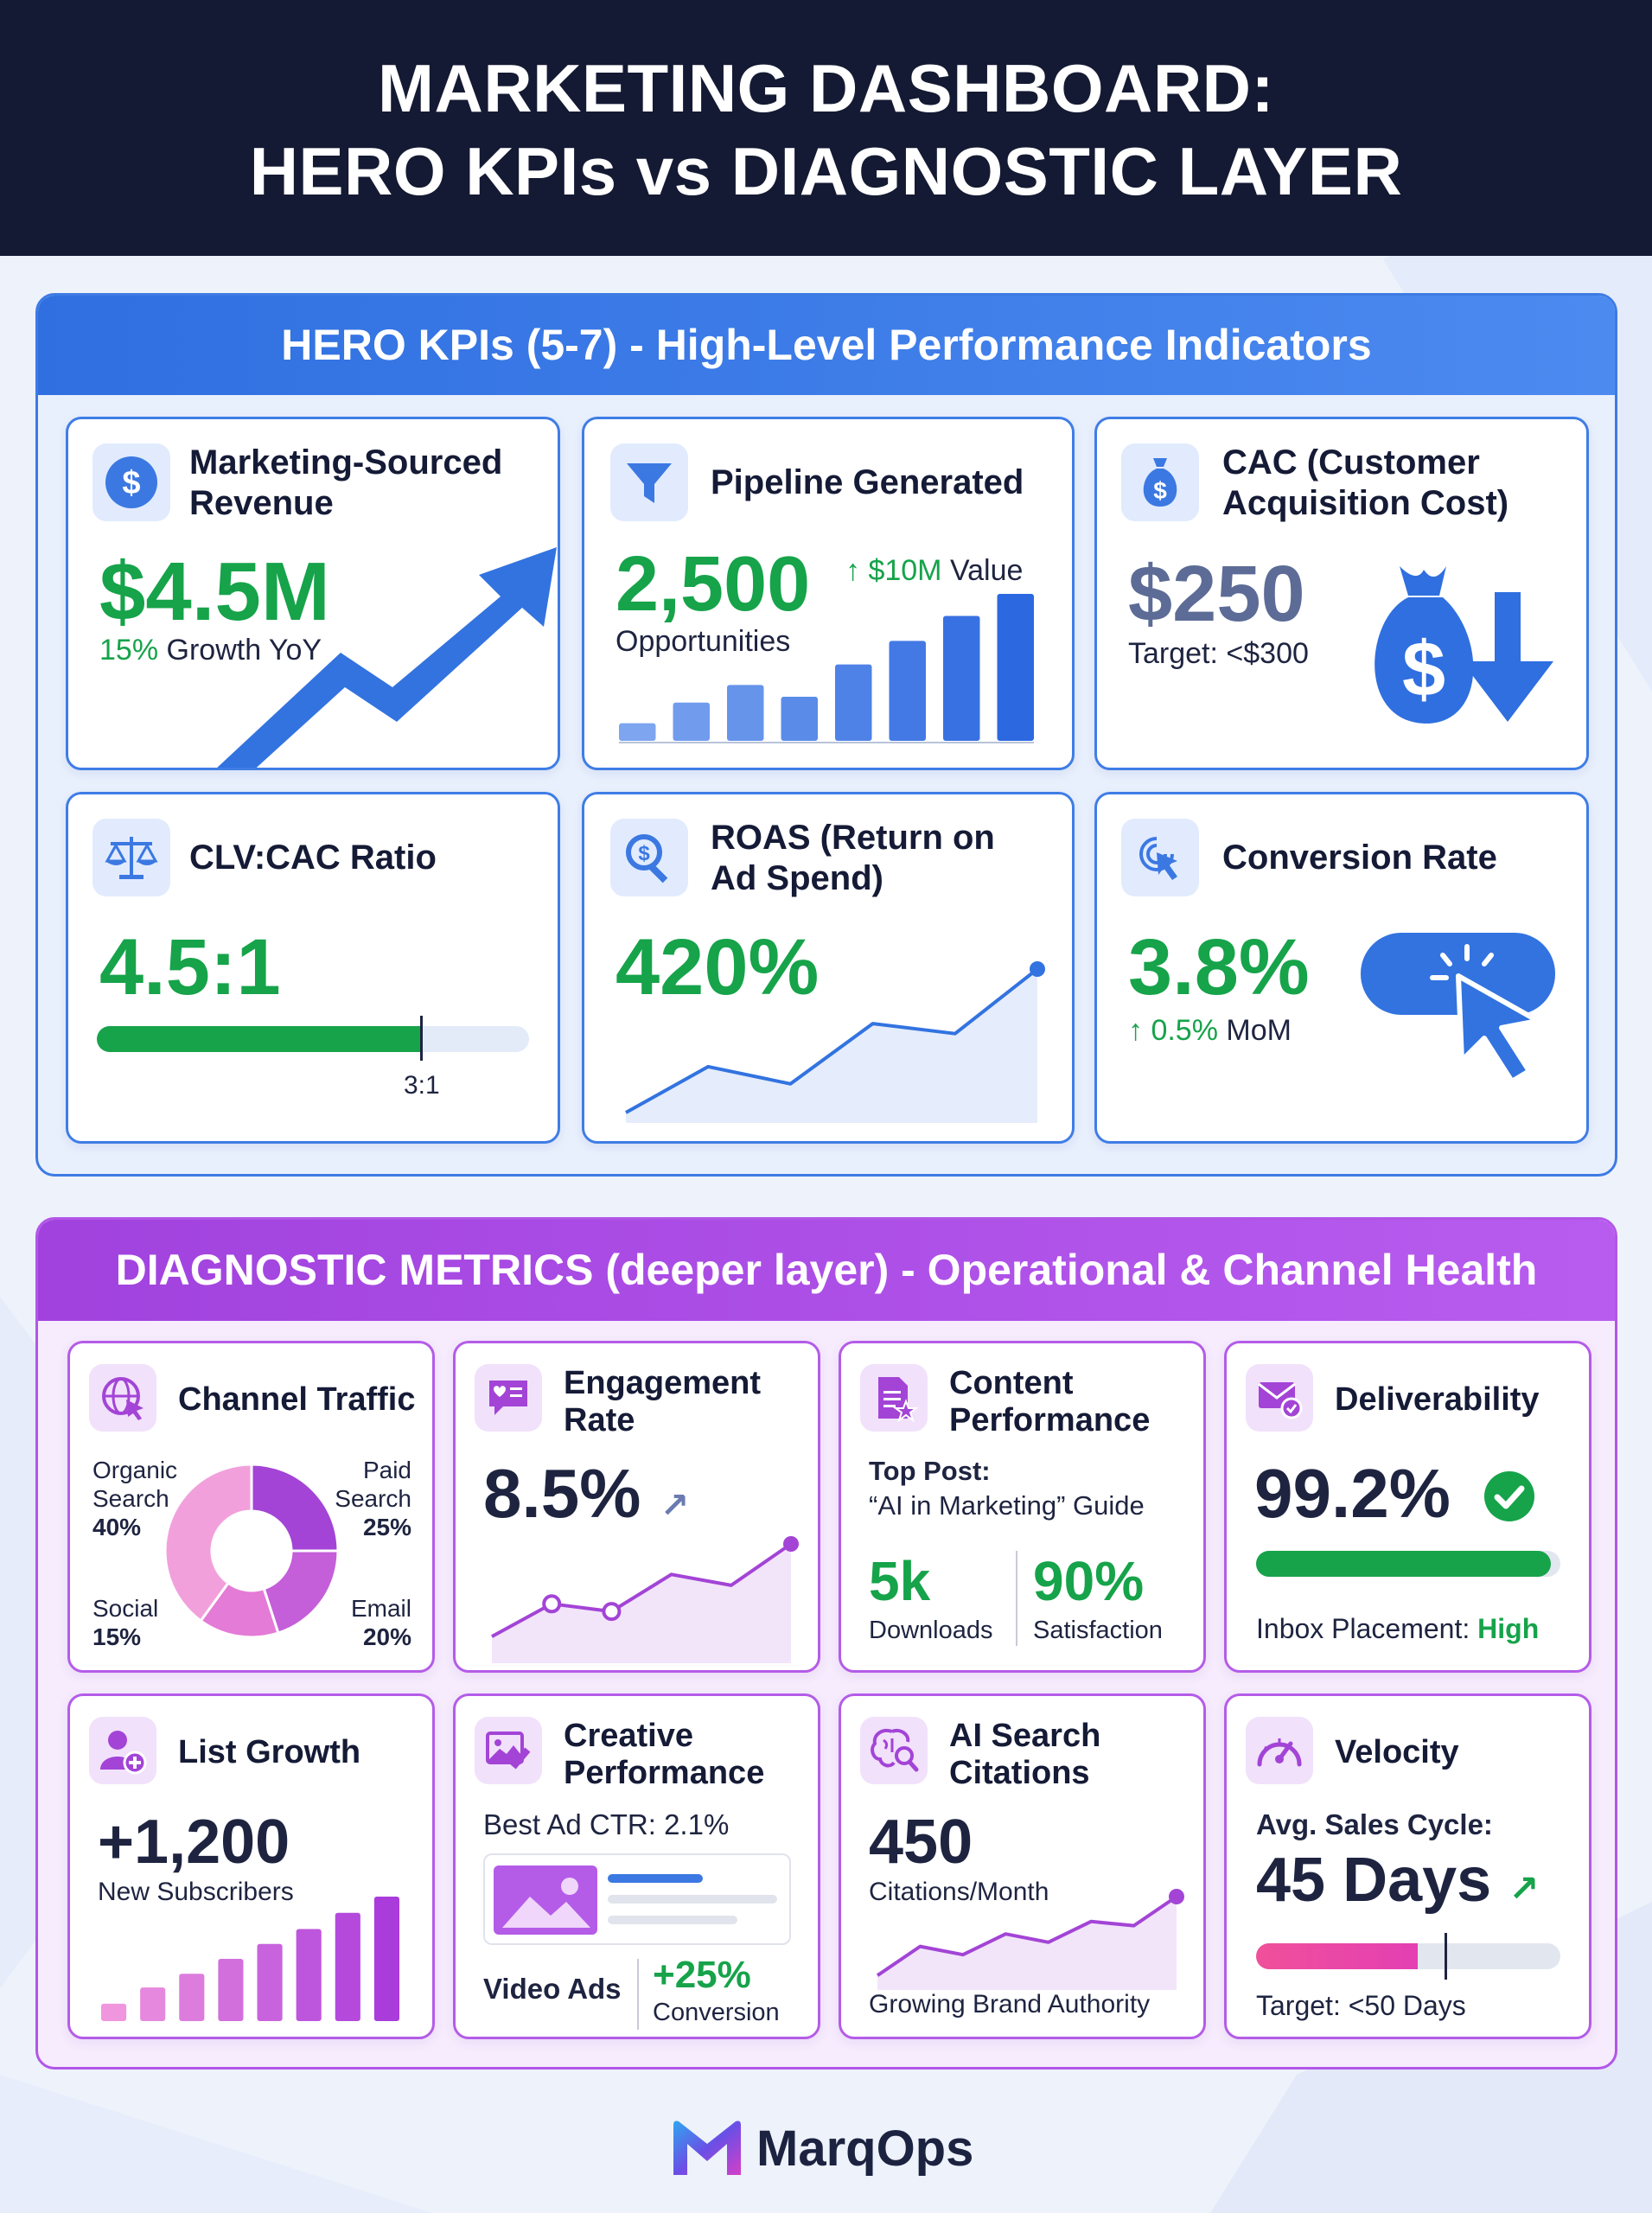 The width and height of the screenshot is (1652, 2213). Describe the element at coordinates (297, 1399) in the screenshot. I see `traffic-title: Channel Traffic` at that location.